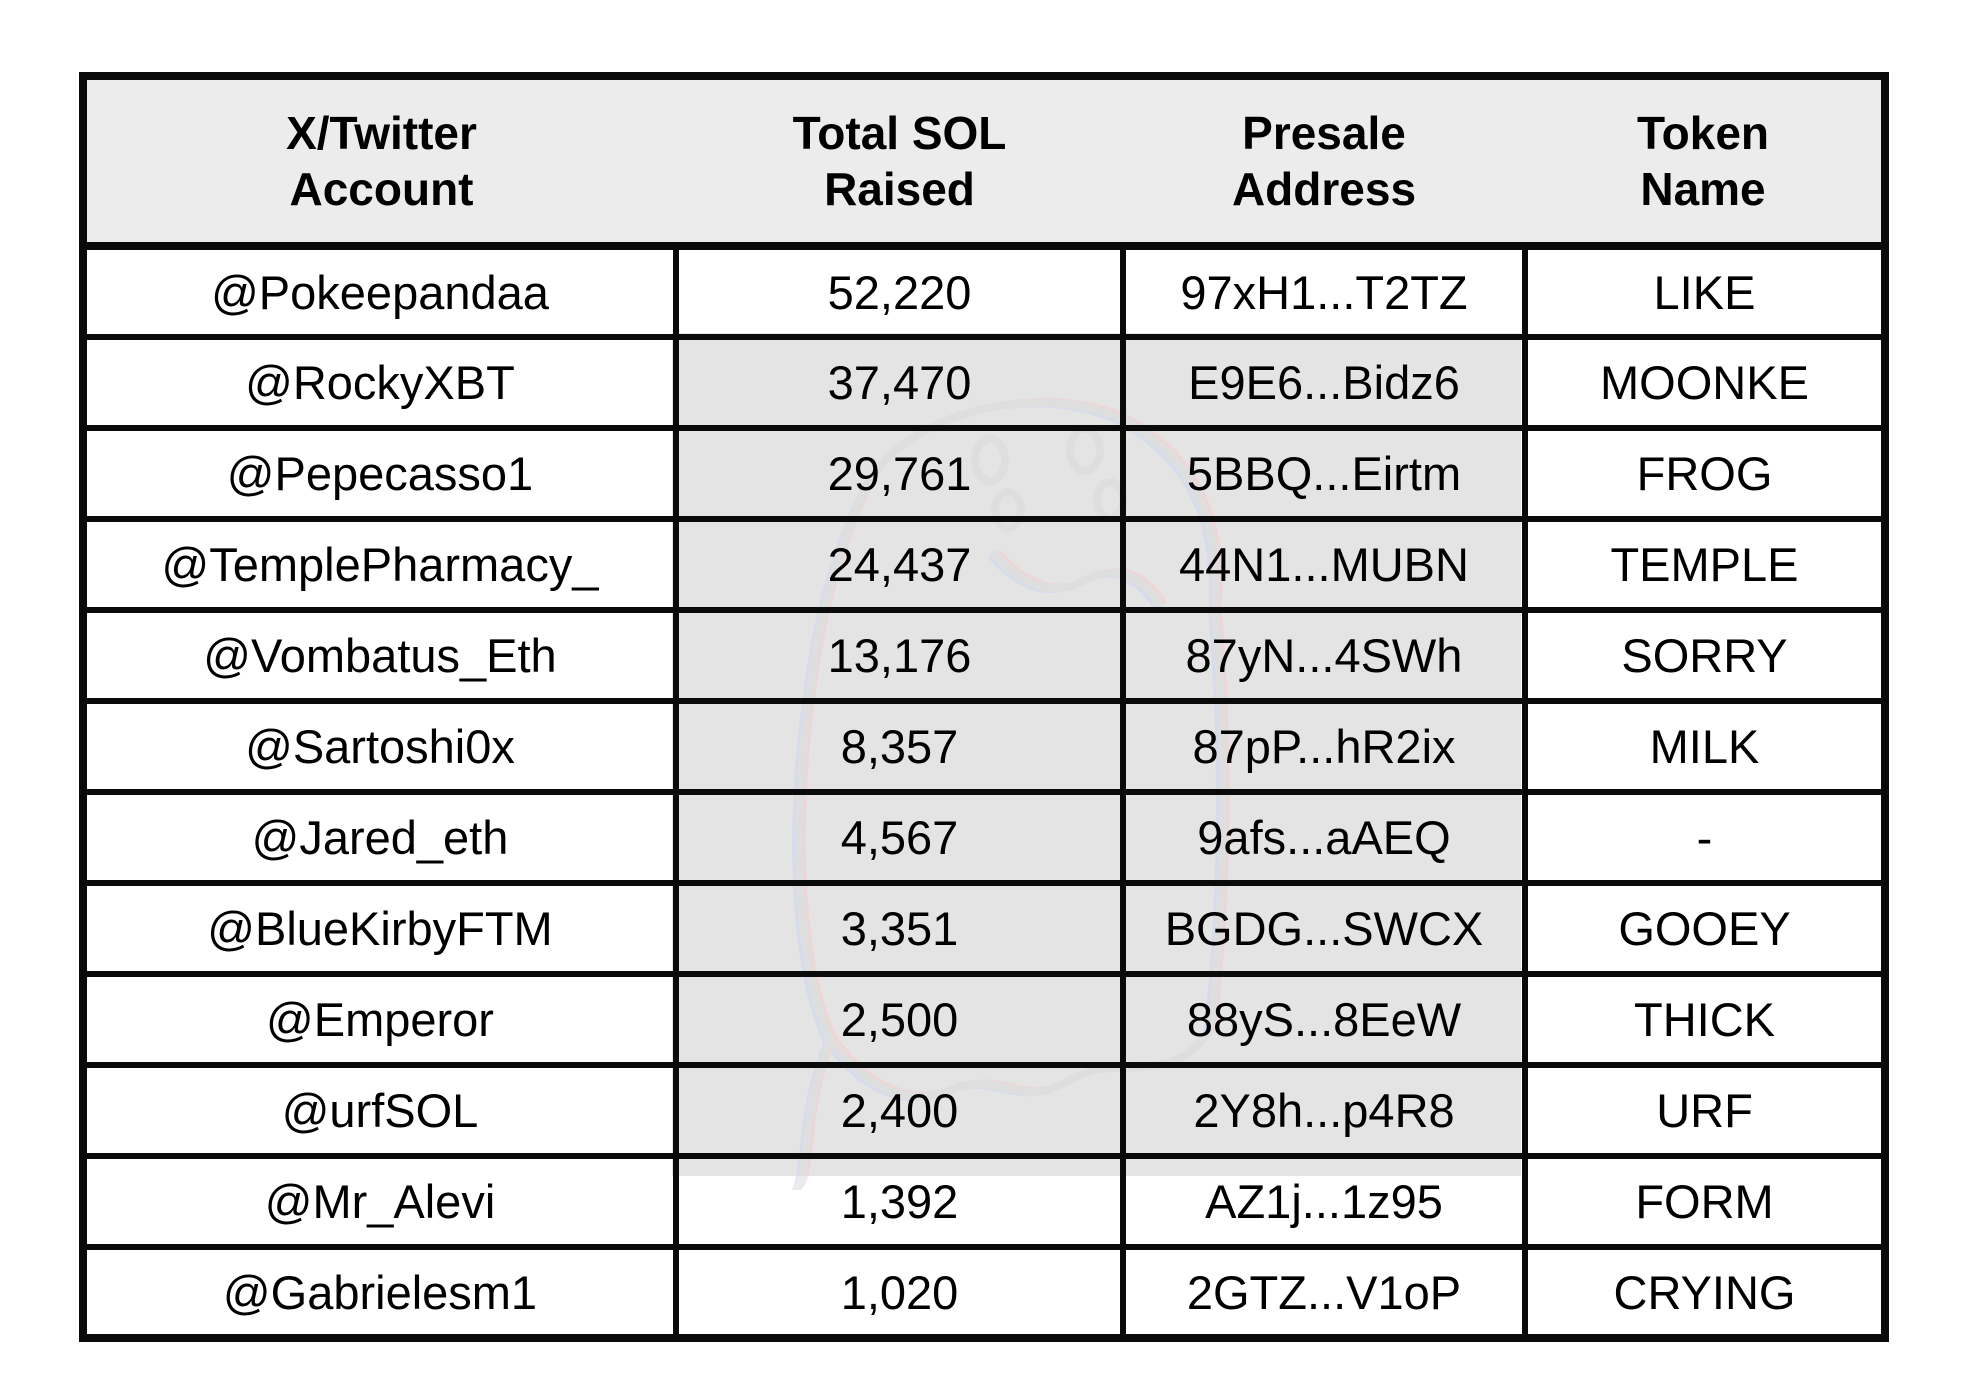 The image size is (1970, 1397). I want to click on address-cell: 88yS...8EeW, so click(1324, 1019).